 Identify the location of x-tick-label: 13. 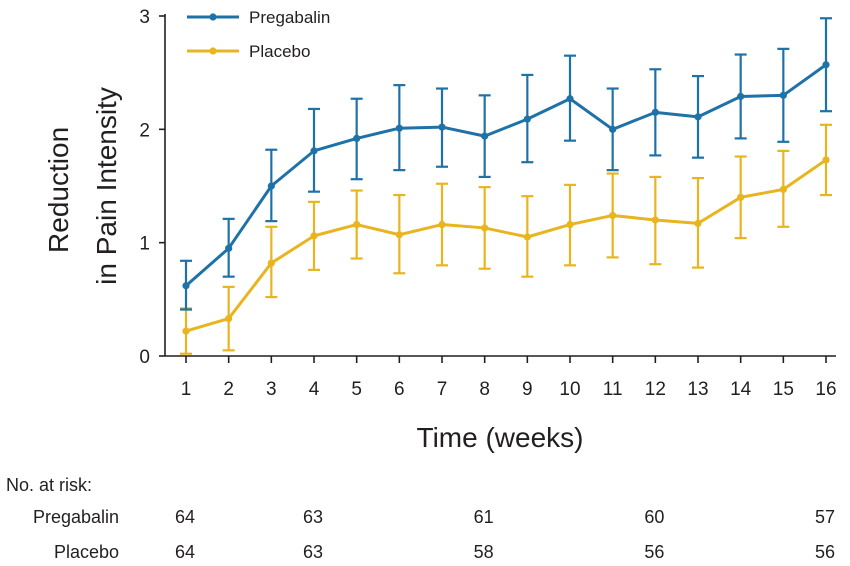
(697, 389).